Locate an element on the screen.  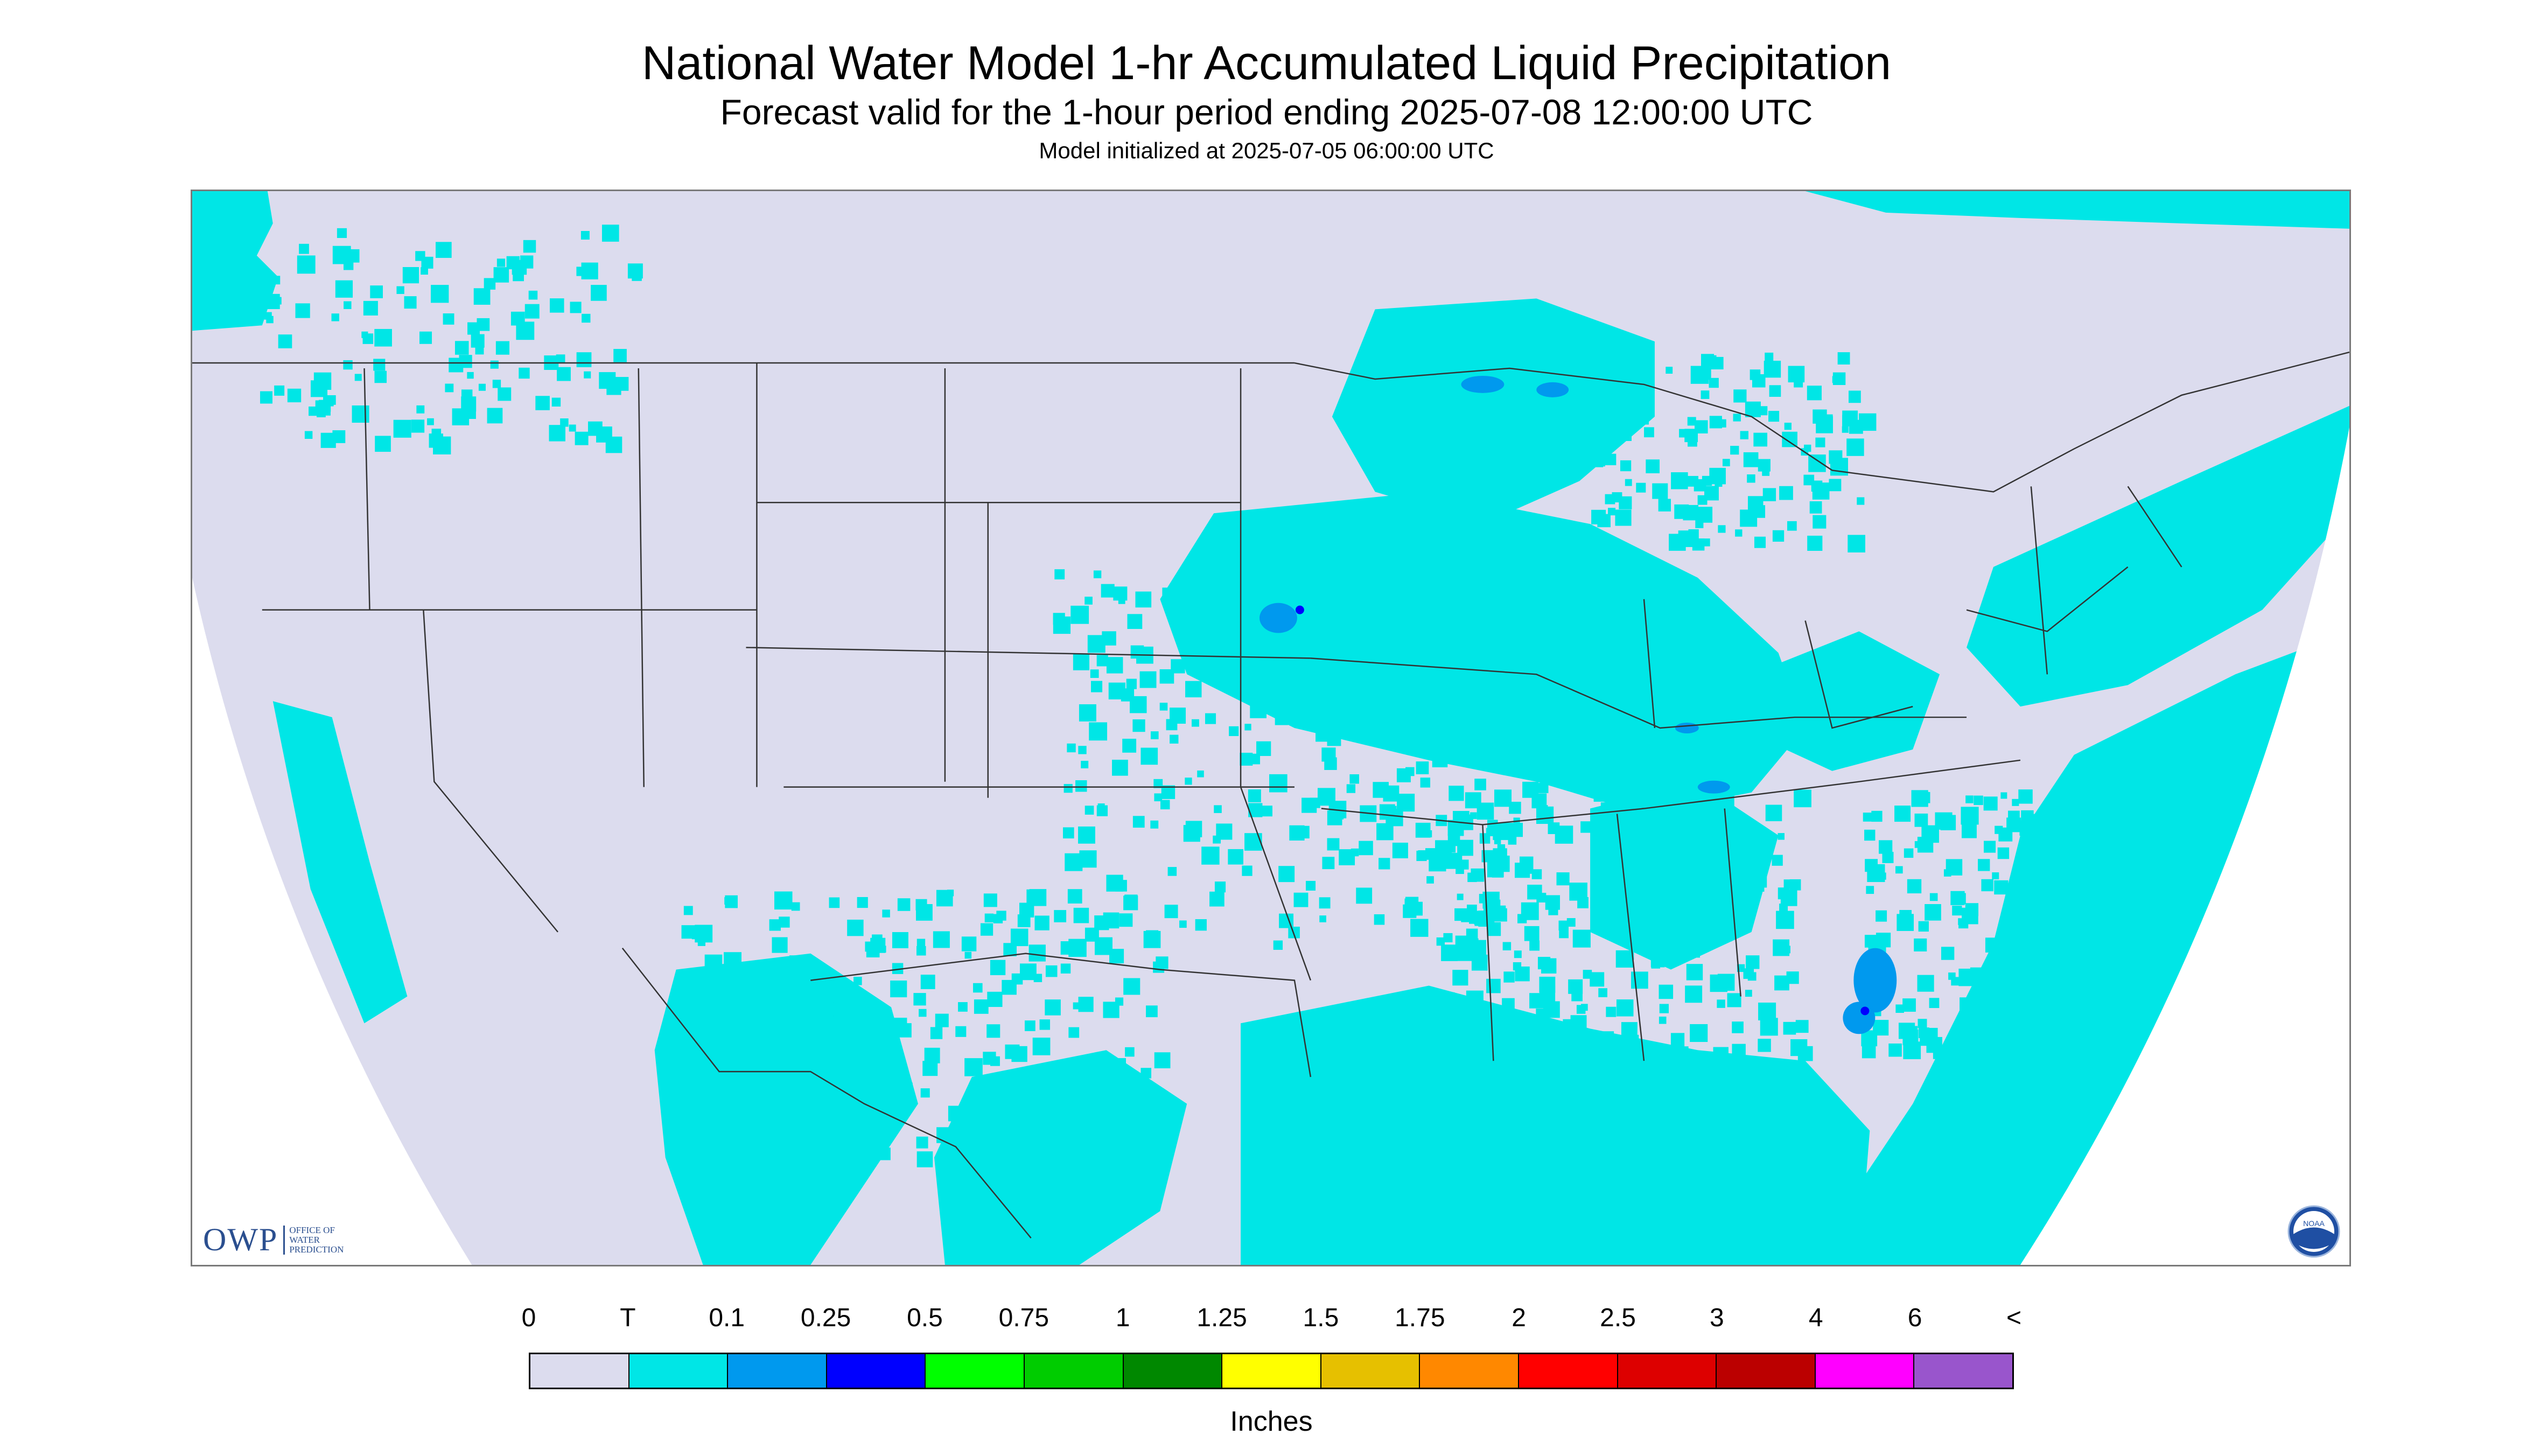
moderate-precip-core is located at coordinates (1865, 1011).